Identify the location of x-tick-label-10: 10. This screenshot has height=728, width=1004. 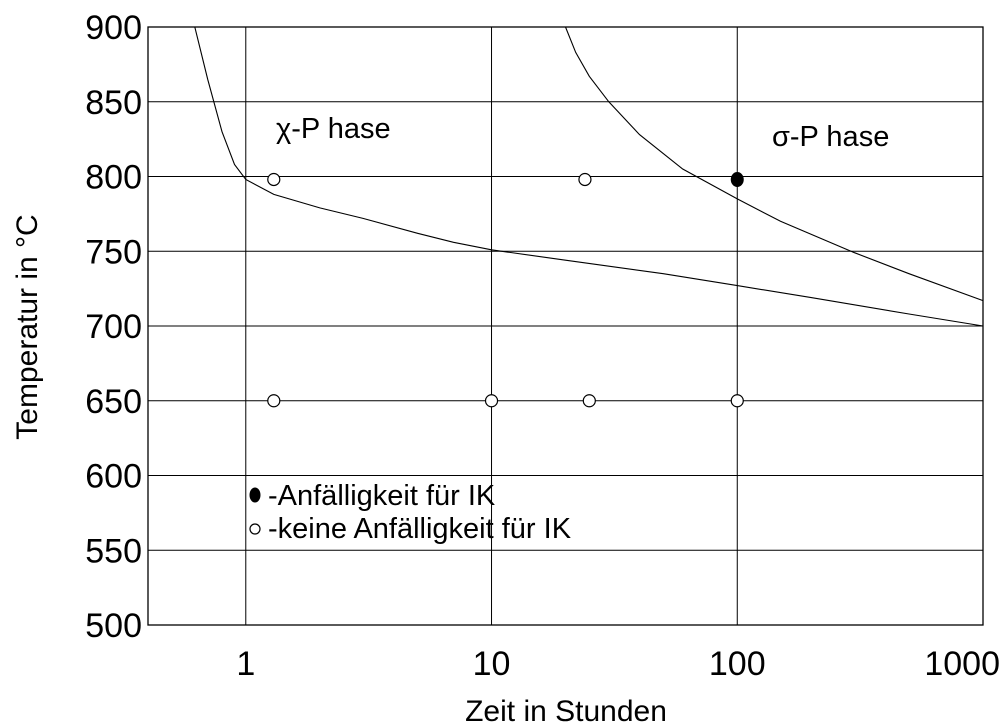
(492, 664).